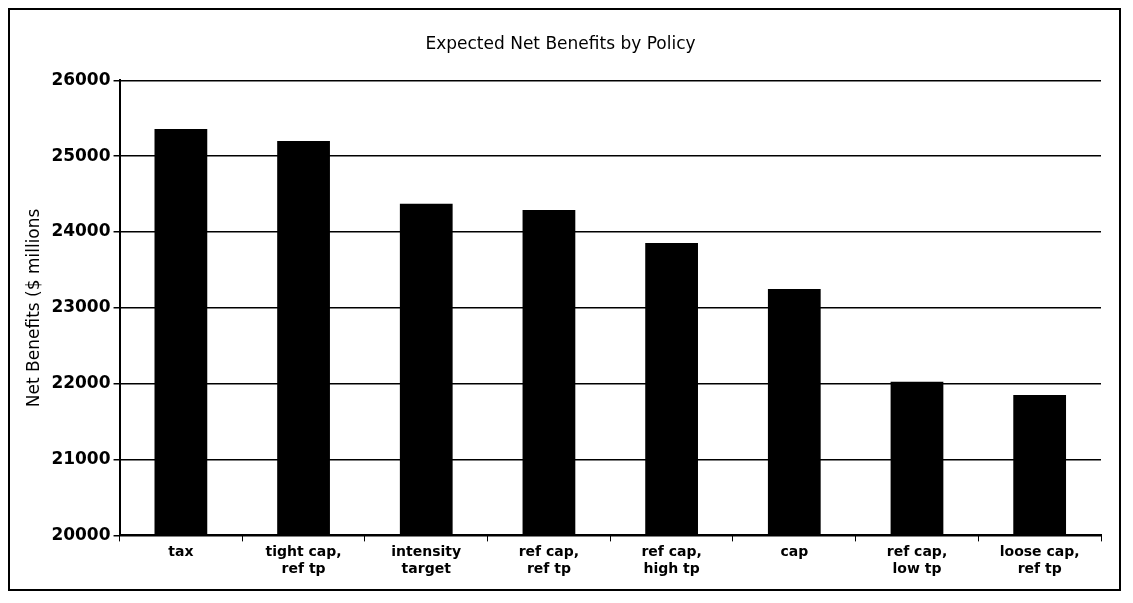  I want to click on x-tick-label: ref cap, ref tp, so click(549, 560).